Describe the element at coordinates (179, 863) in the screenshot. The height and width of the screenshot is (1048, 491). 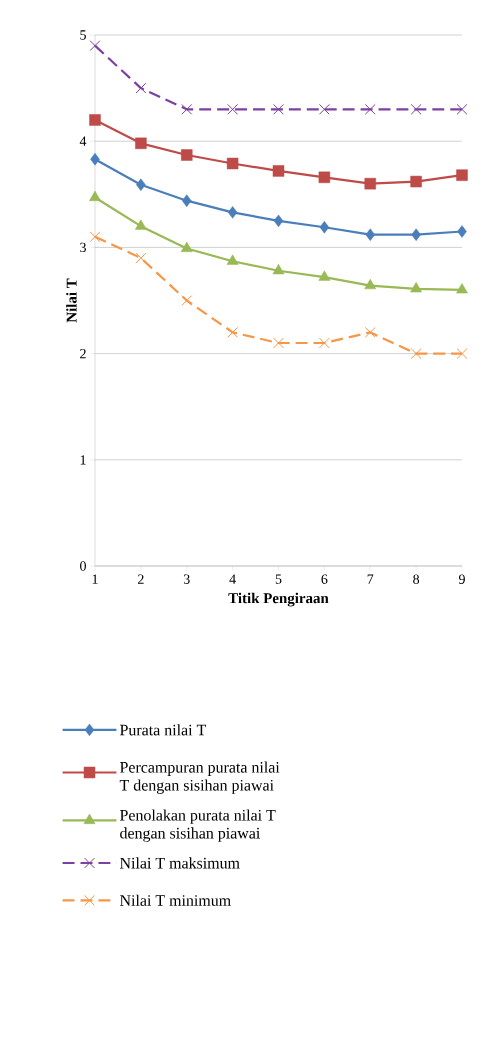
I see `legend-label: Nilai T maksimum` at that location.